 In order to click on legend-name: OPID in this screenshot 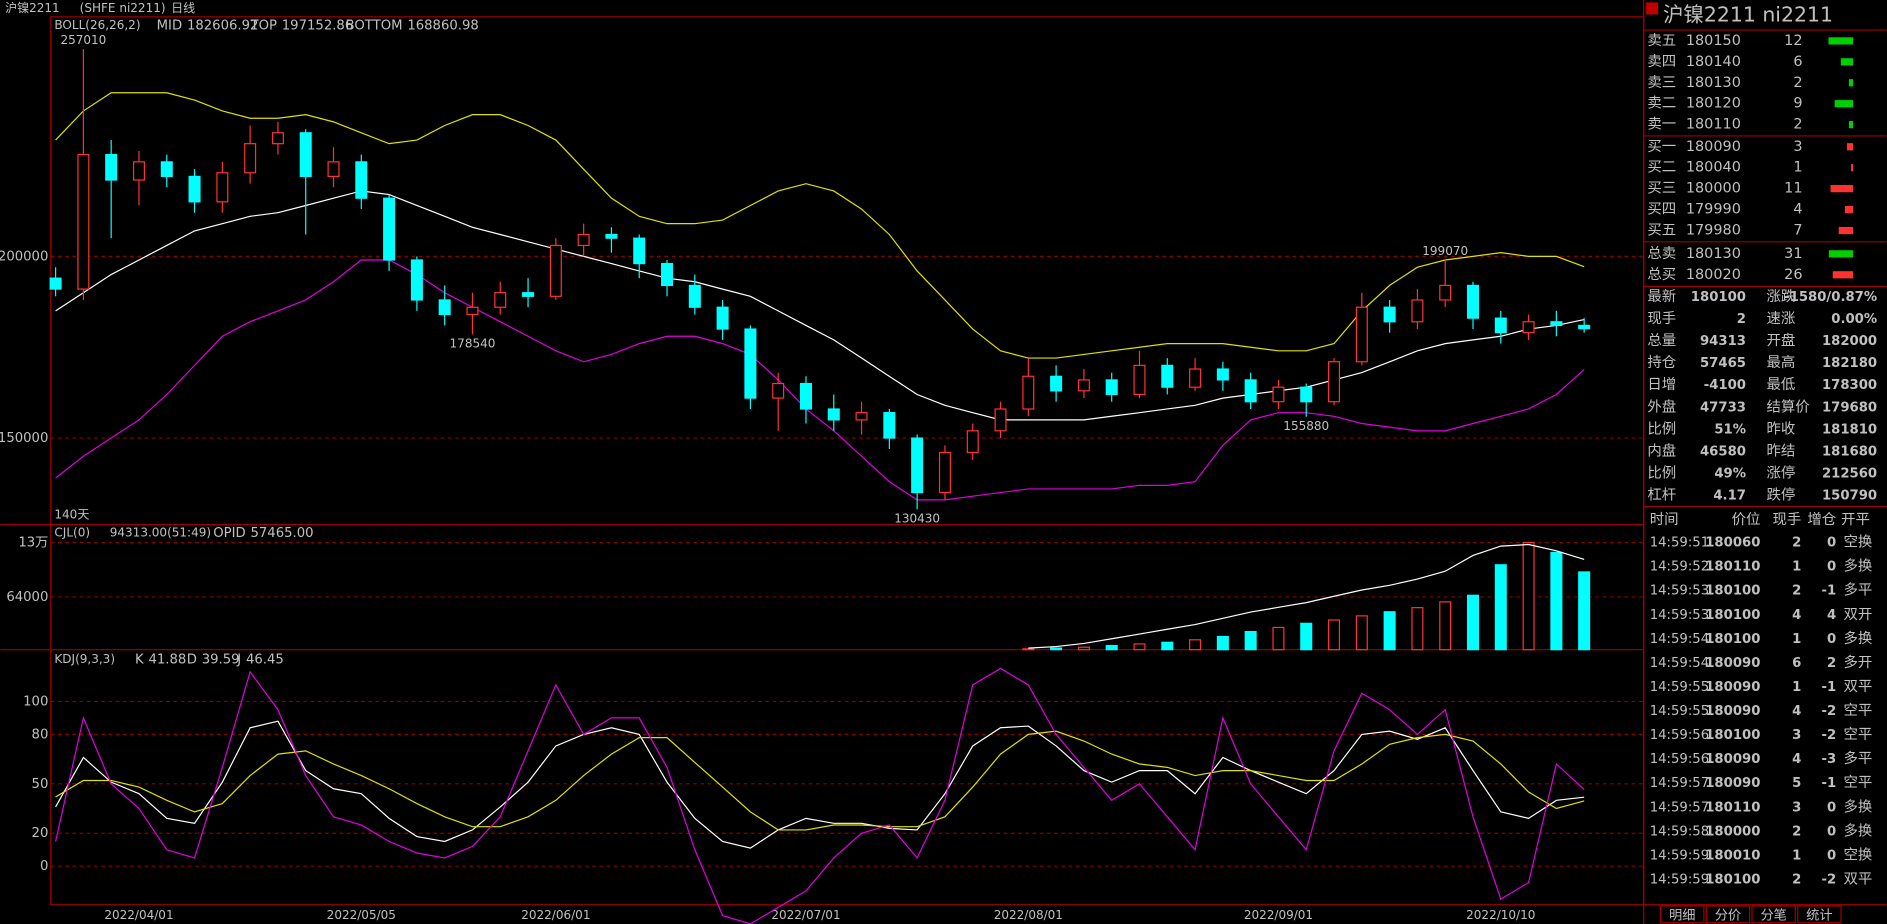, I will do `click(229, 533)`.